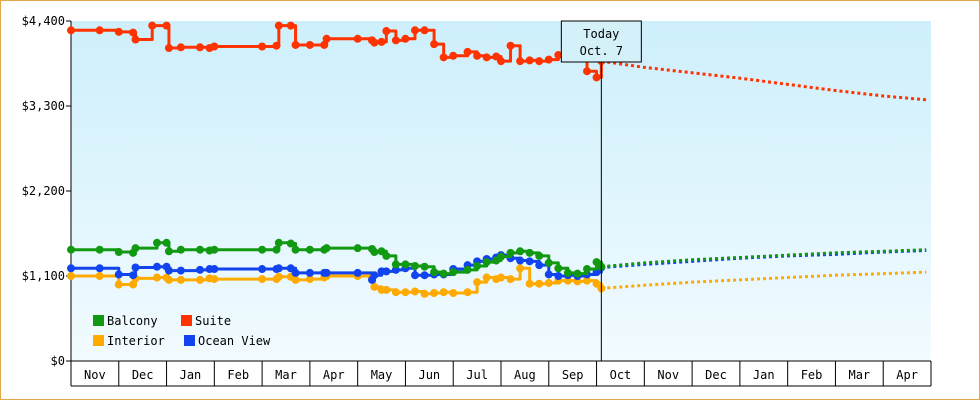 Image resolution: width=980 pixels, height=401 pixels. I want to click on x-tick-label: Feb, so click(238, 375).